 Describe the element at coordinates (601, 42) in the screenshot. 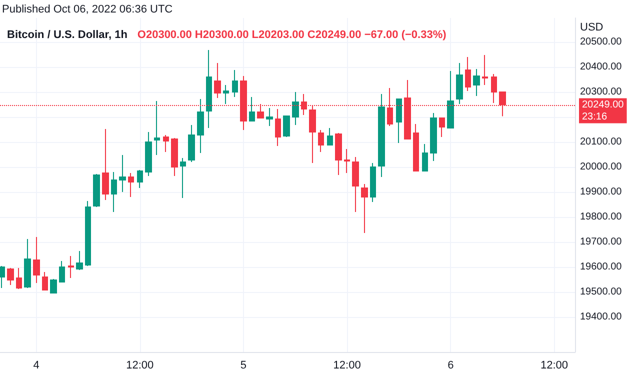

I see `y-tick-label: 20500.00` at that location.